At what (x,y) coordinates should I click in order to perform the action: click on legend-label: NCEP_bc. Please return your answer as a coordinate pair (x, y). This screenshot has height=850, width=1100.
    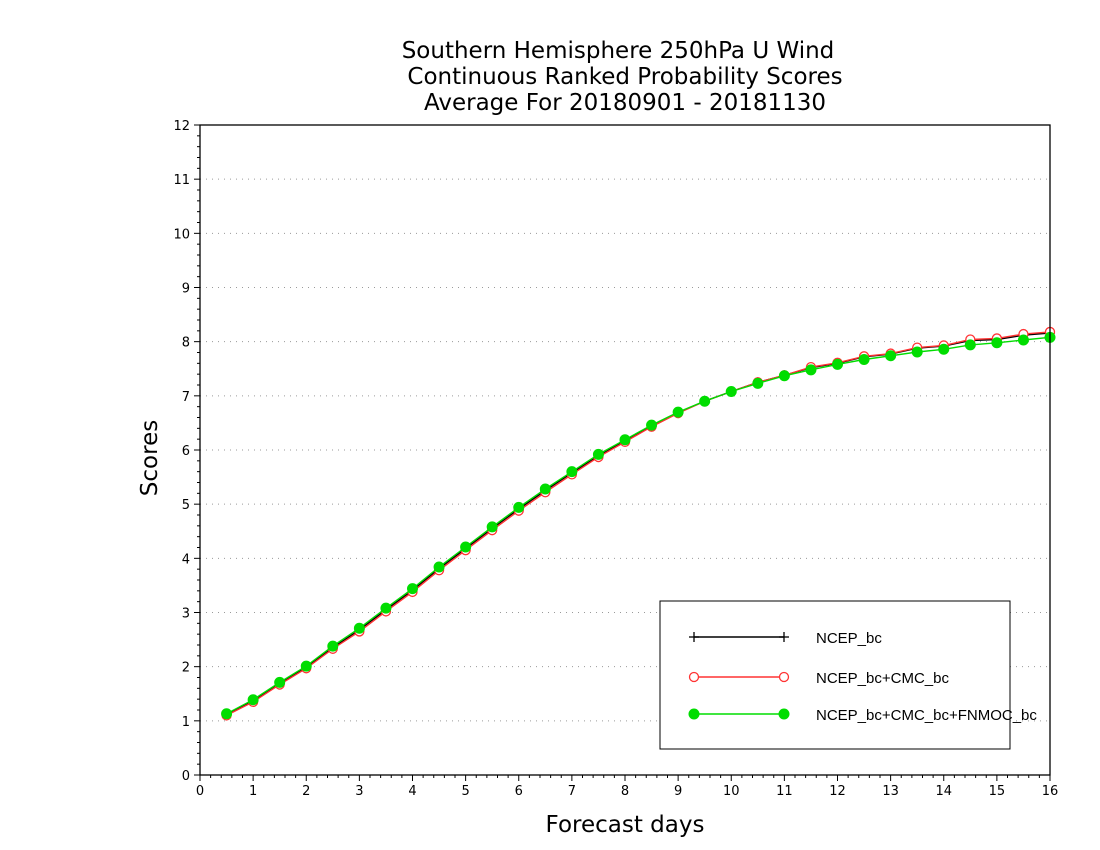
    Looking at the image, I should click on (849, 638).